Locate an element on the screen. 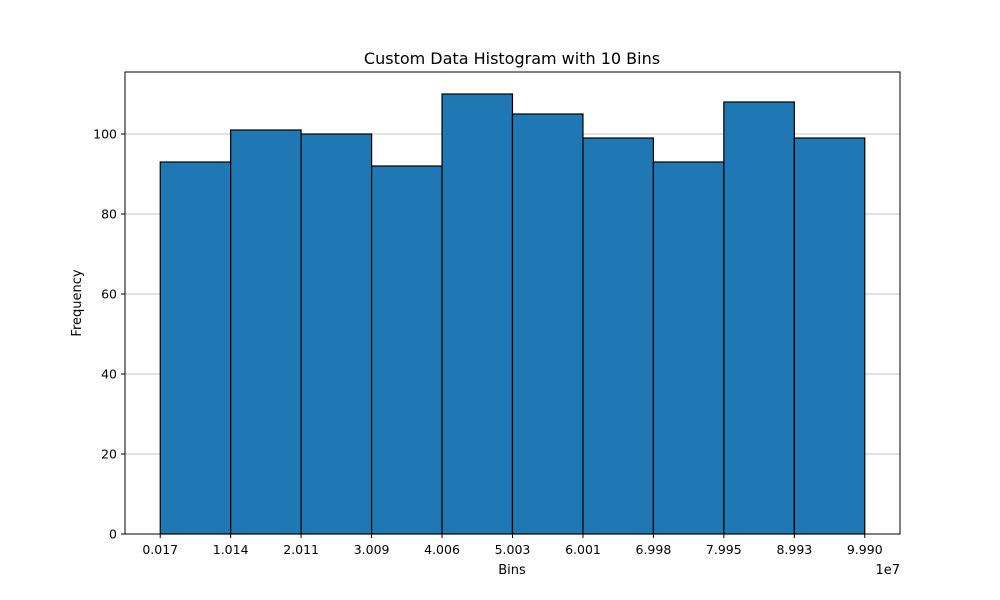  y-tick-label: 80 is located at coordinates (109, 214).